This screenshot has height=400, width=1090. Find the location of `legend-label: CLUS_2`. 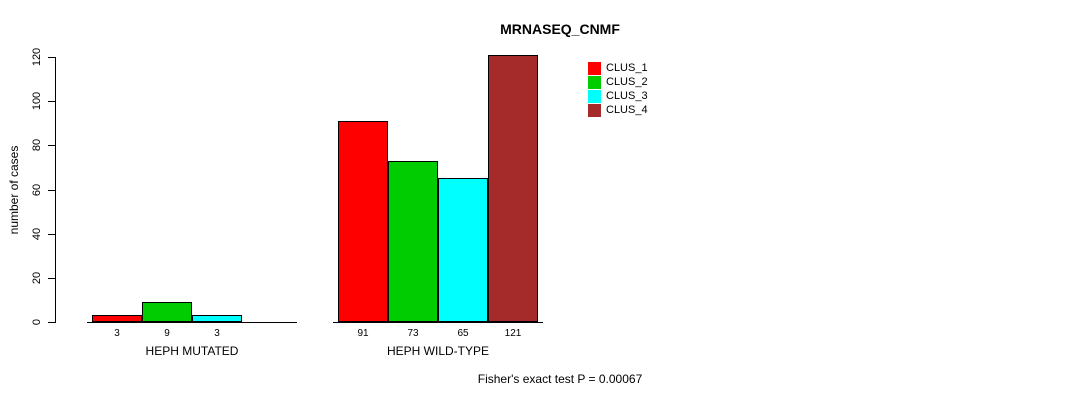

legend-label: CLUS_2 is located at coordinates (627, 82).